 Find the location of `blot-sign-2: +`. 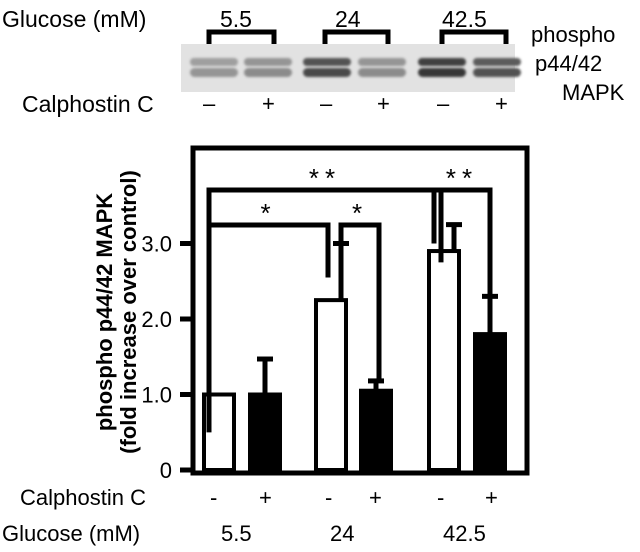

blot-sign-2: + is located at coordinates (268, 103).